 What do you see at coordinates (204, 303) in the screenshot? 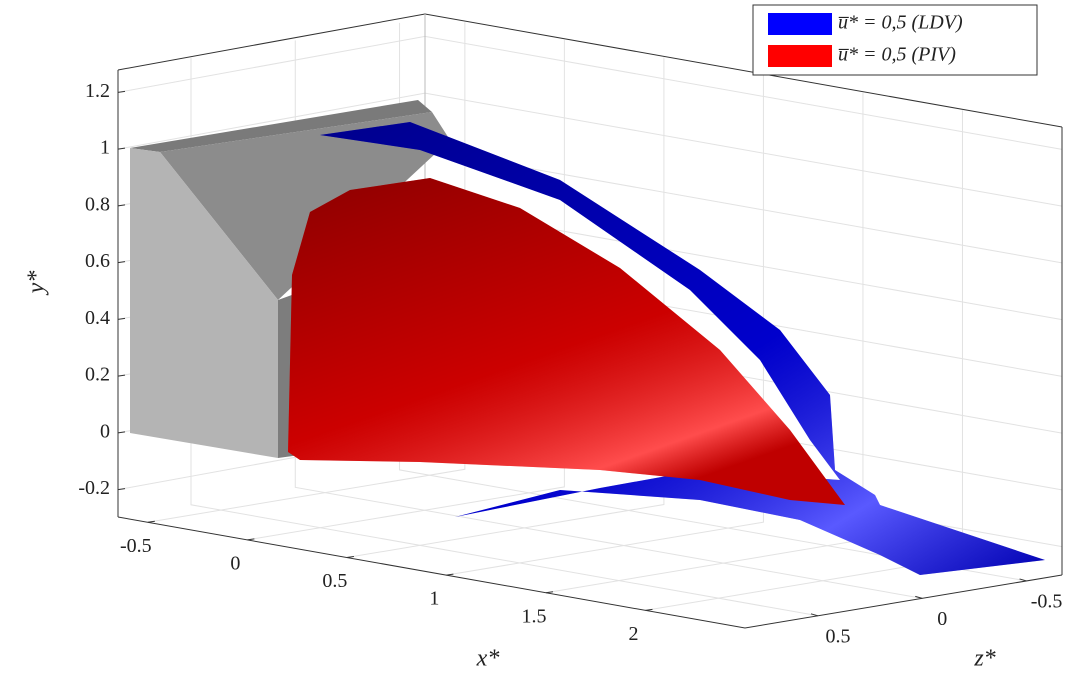
I see `block-front` at bounding box center [204, 303].